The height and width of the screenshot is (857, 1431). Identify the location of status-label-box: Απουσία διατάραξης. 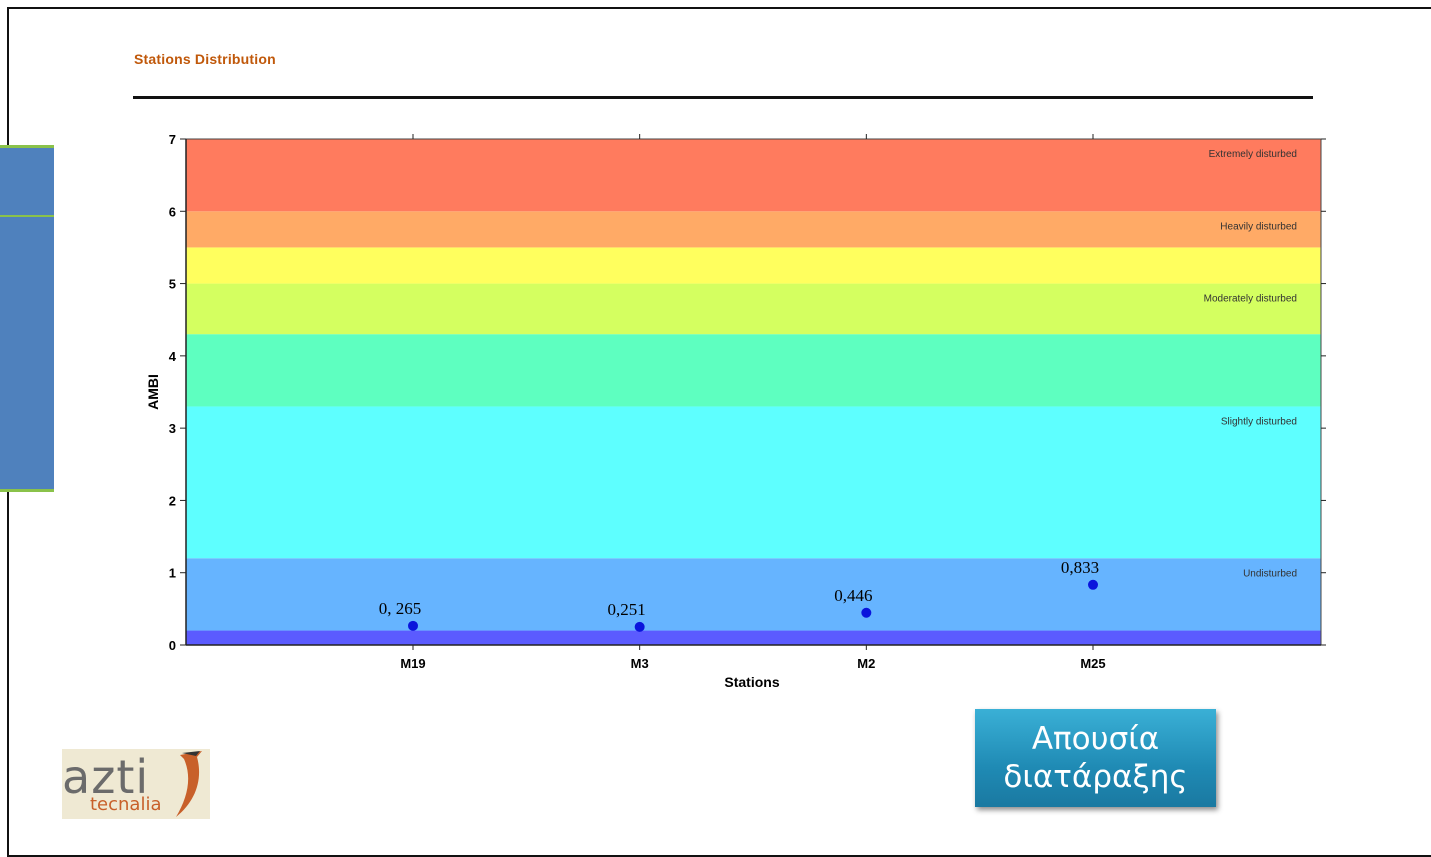
(1095, 758).